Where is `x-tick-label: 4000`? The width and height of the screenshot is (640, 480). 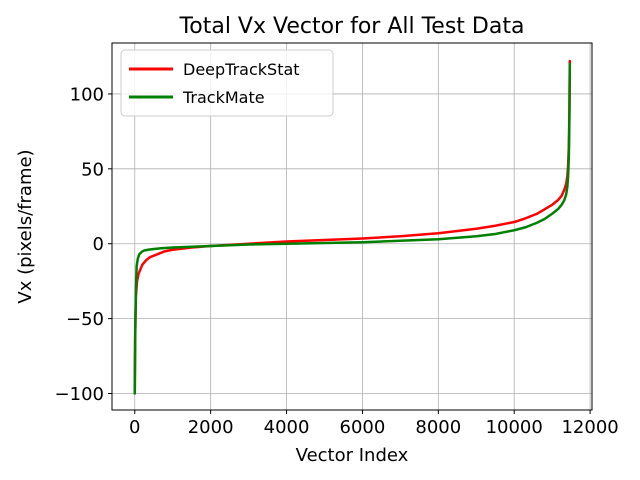 x-tick-label: 4000 is located at coordinates (287, 427).